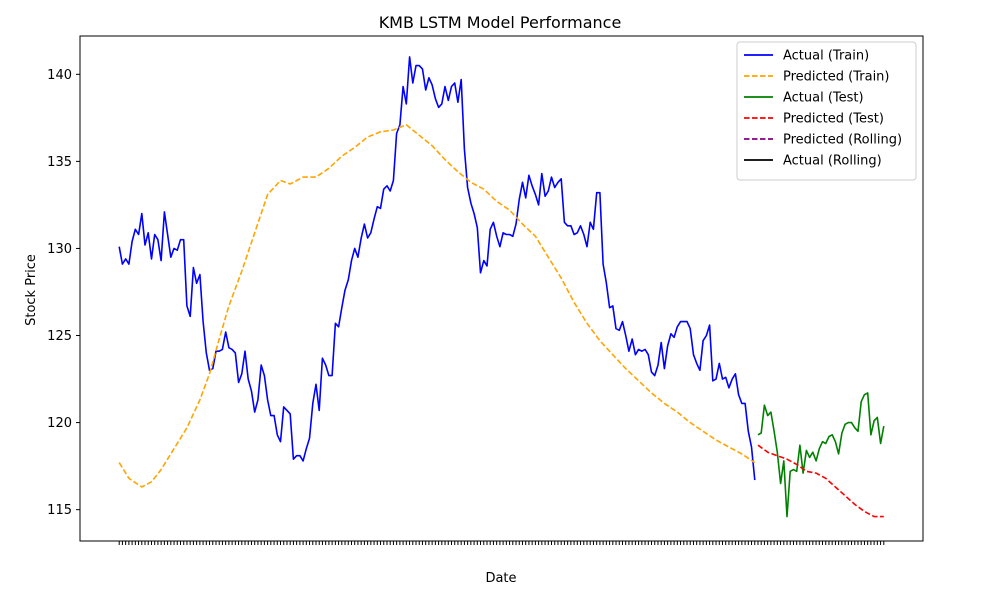 Image resolution: width=1000 pixels, height=604 pixels. Describe the element at coordinates (59, 423) in the screenshot. I see `y-tick-label: 120` at that location.